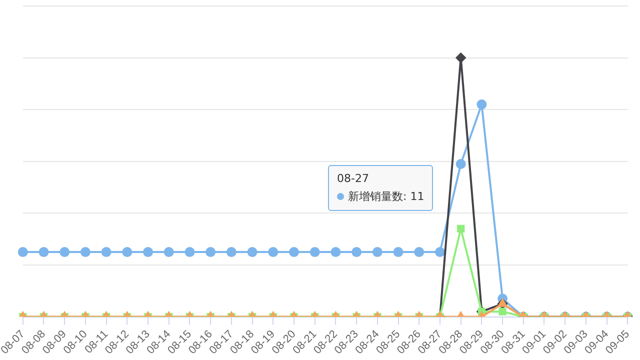  Describe the element at coordinates (413, 196) in the screenshot. I see `annotation: : 11` at that location.